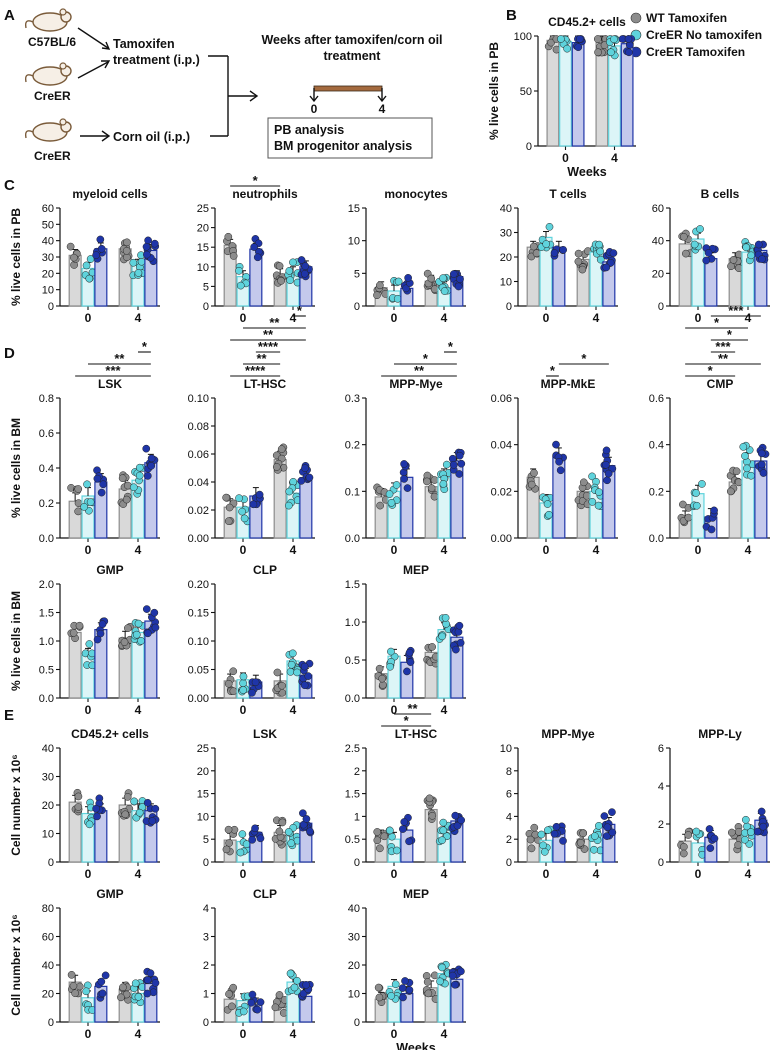 The width and height of the screenshot is (784, 1050). I want to click on chart-c4: T cells 0 10 20 30 40 0 4, so click(559, 256).